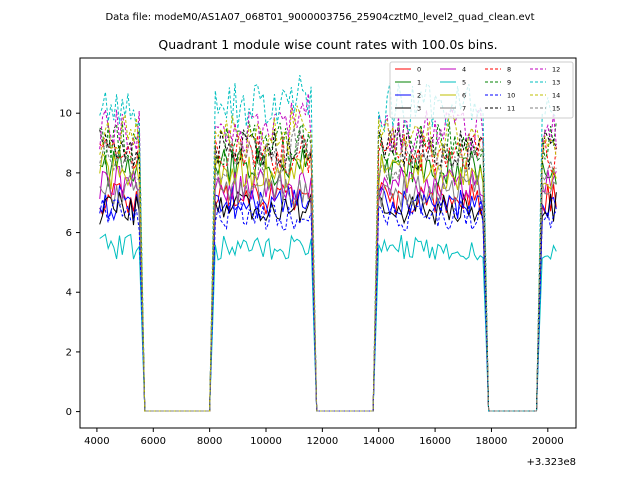  Describe the element at coordinates (481, 90) in the screenshot. I see `legend-frame` at that location.